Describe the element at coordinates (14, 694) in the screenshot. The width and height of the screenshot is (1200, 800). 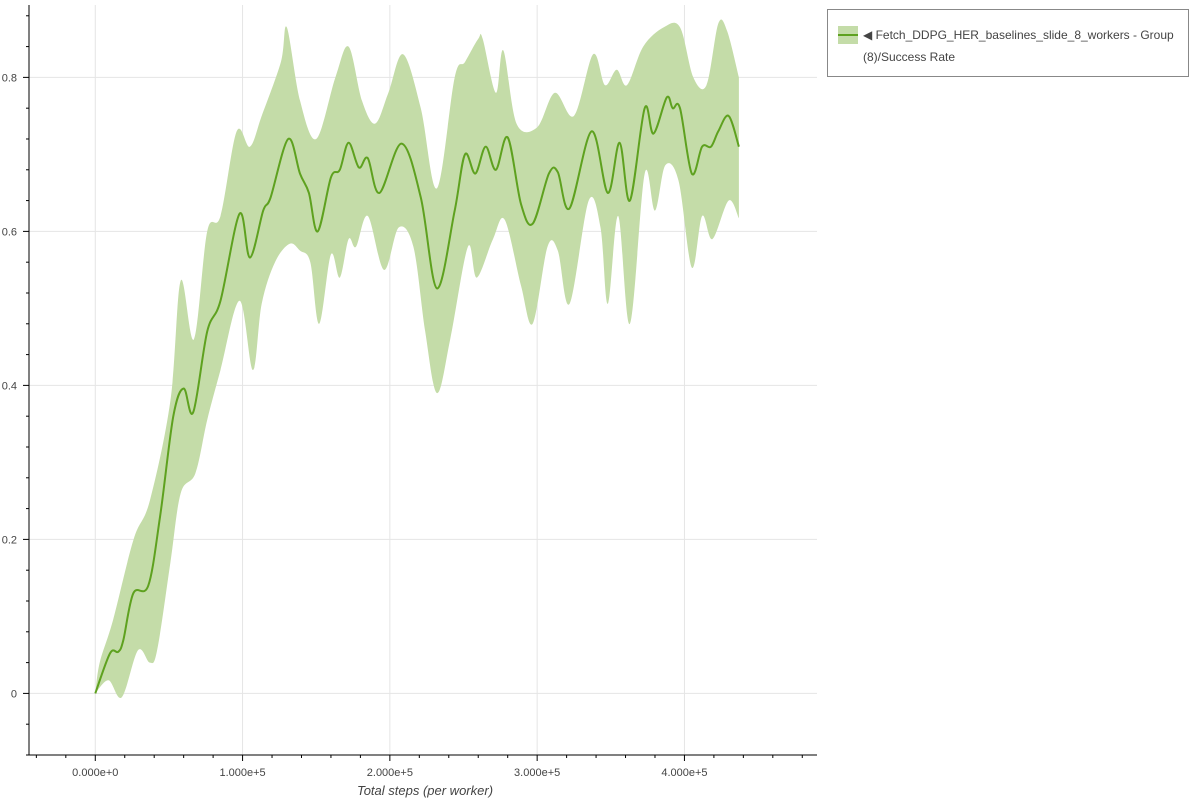
I see `y-tick-label: 0` at that location.